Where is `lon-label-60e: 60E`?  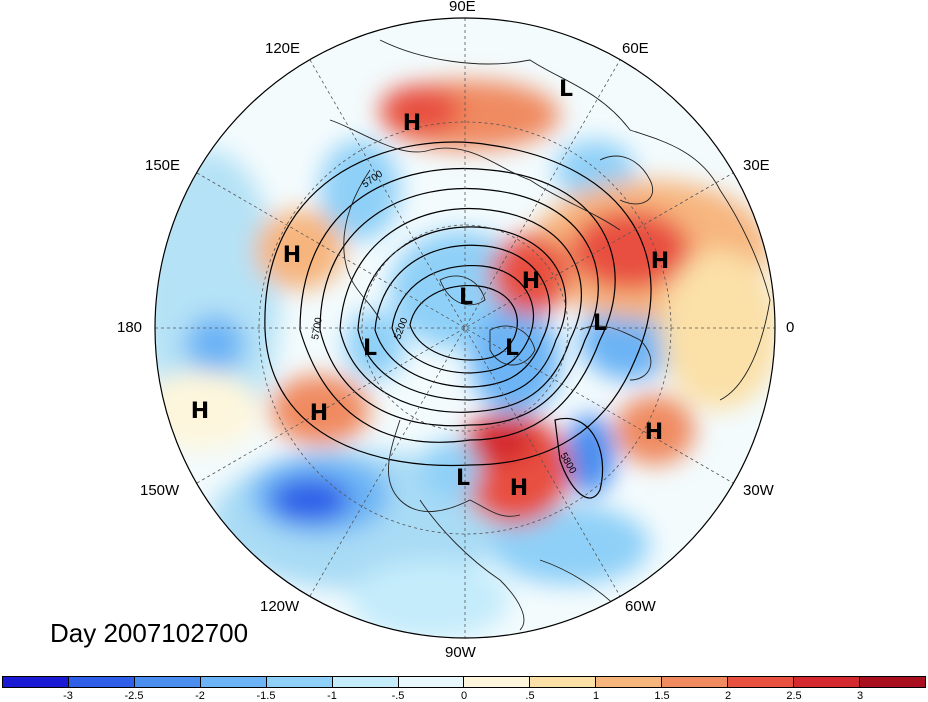 lon-label-60e: 60E is located at coordinates (635, 48).